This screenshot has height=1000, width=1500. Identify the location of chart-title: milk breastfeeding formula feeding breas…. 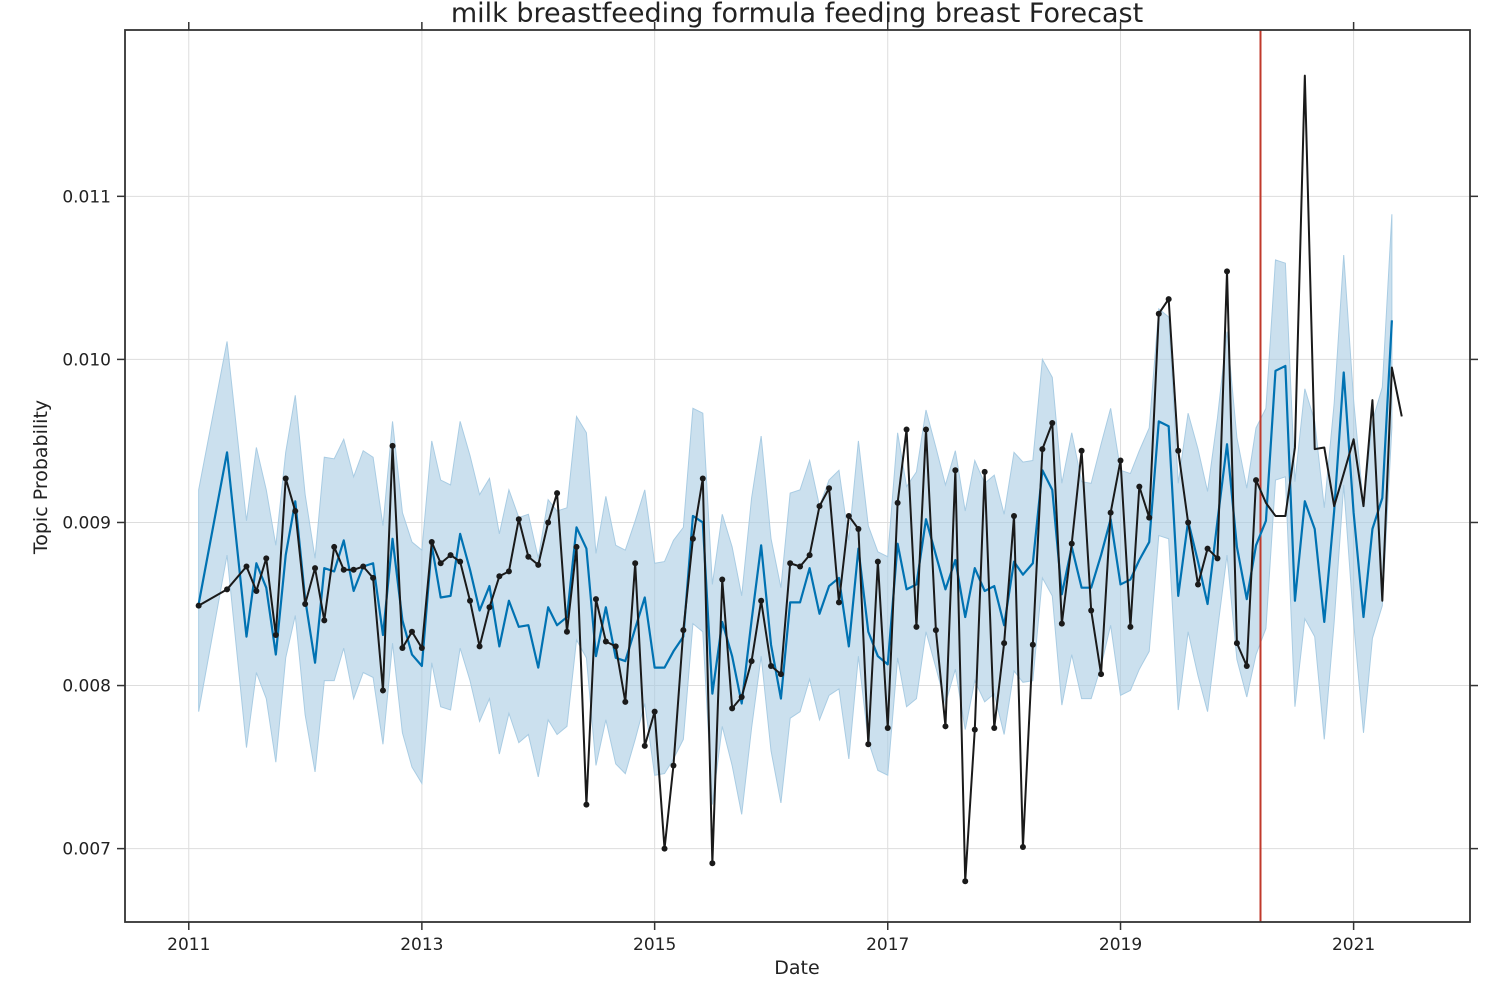
(797, 14).